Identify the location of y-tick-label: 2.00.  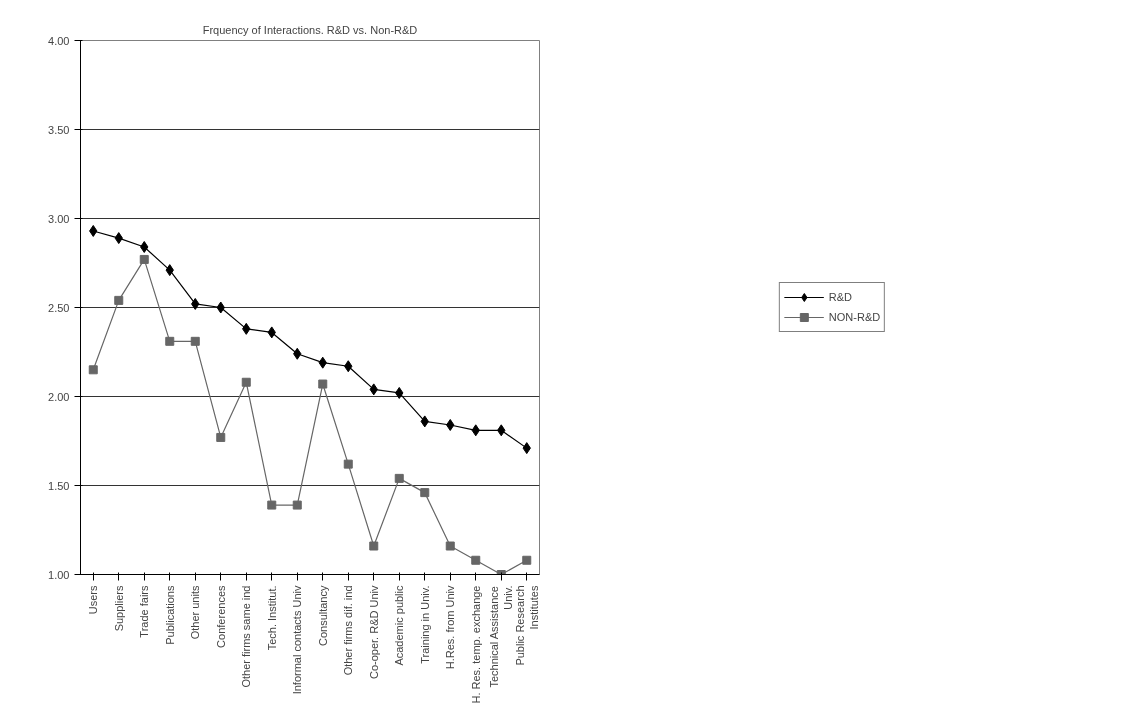
(59, 396).